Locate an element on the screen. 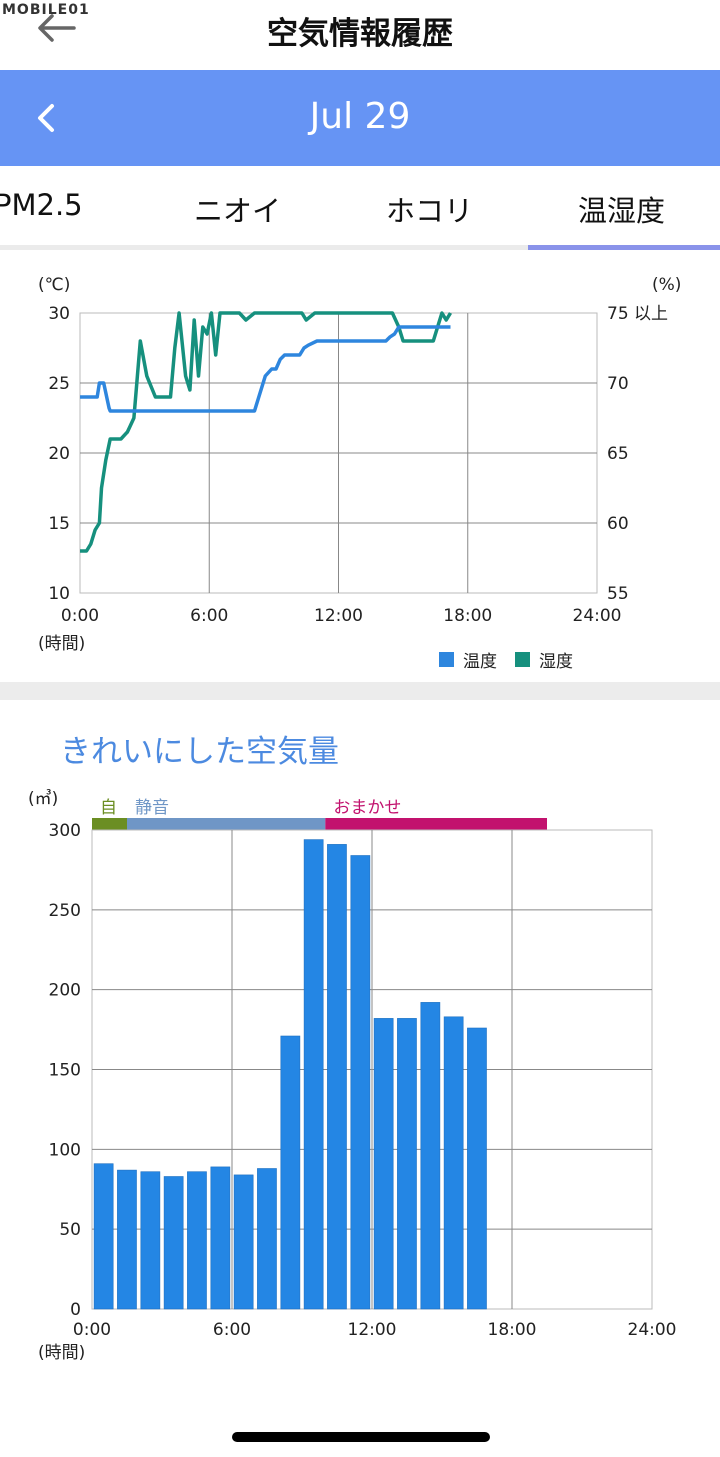 Image resolution: width=720 pixels, height=1457 pixels. date-label: Jul 29 is located at coordinates (360, 116).